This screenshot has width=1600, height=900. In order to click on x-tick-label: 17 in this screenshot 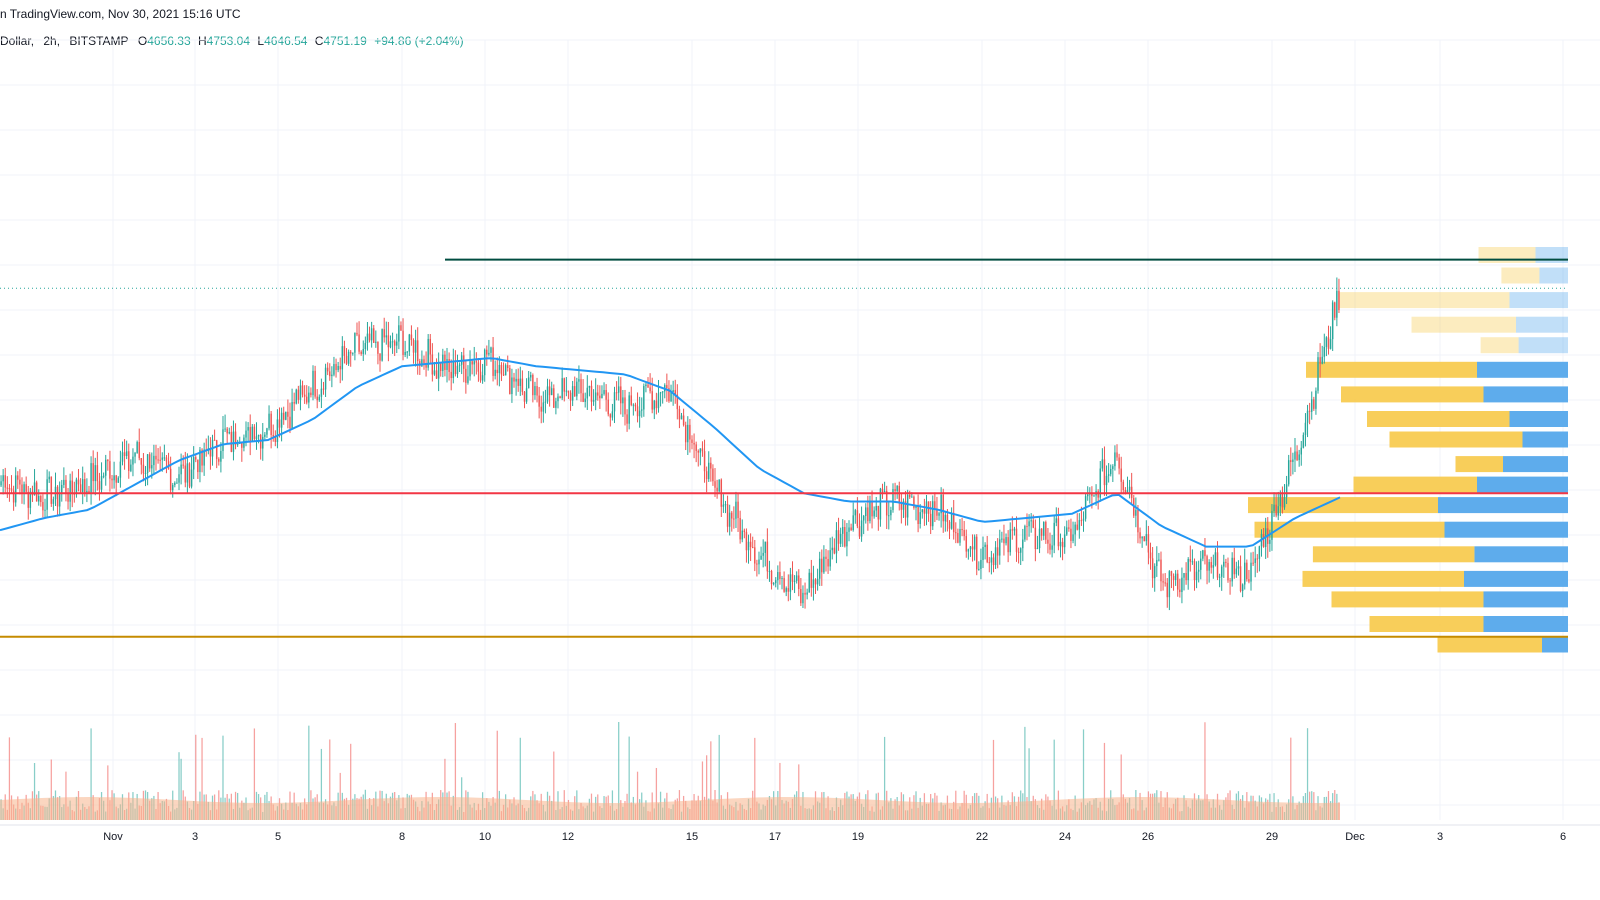, I will do `click(775, 837)`.